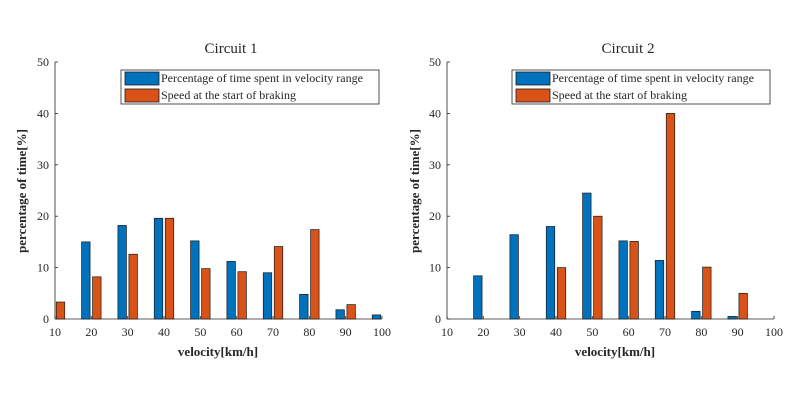 This screenshot has width=800, height=400. What do you see at coordinates (309, 332) in the screenshot?
I see `chart-1-x-tick-label: 80` at bounding box center [309, 332].